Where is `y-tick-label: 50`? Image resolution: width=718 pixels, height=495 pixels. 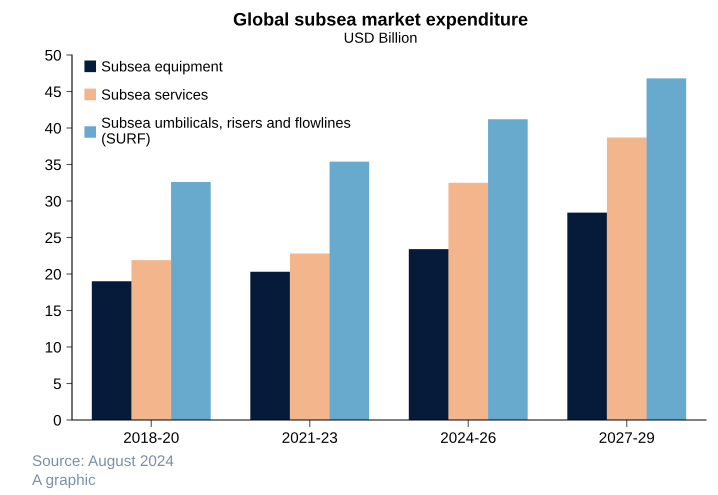
y-tick-label: 50 is located at coordinates (53, 55).